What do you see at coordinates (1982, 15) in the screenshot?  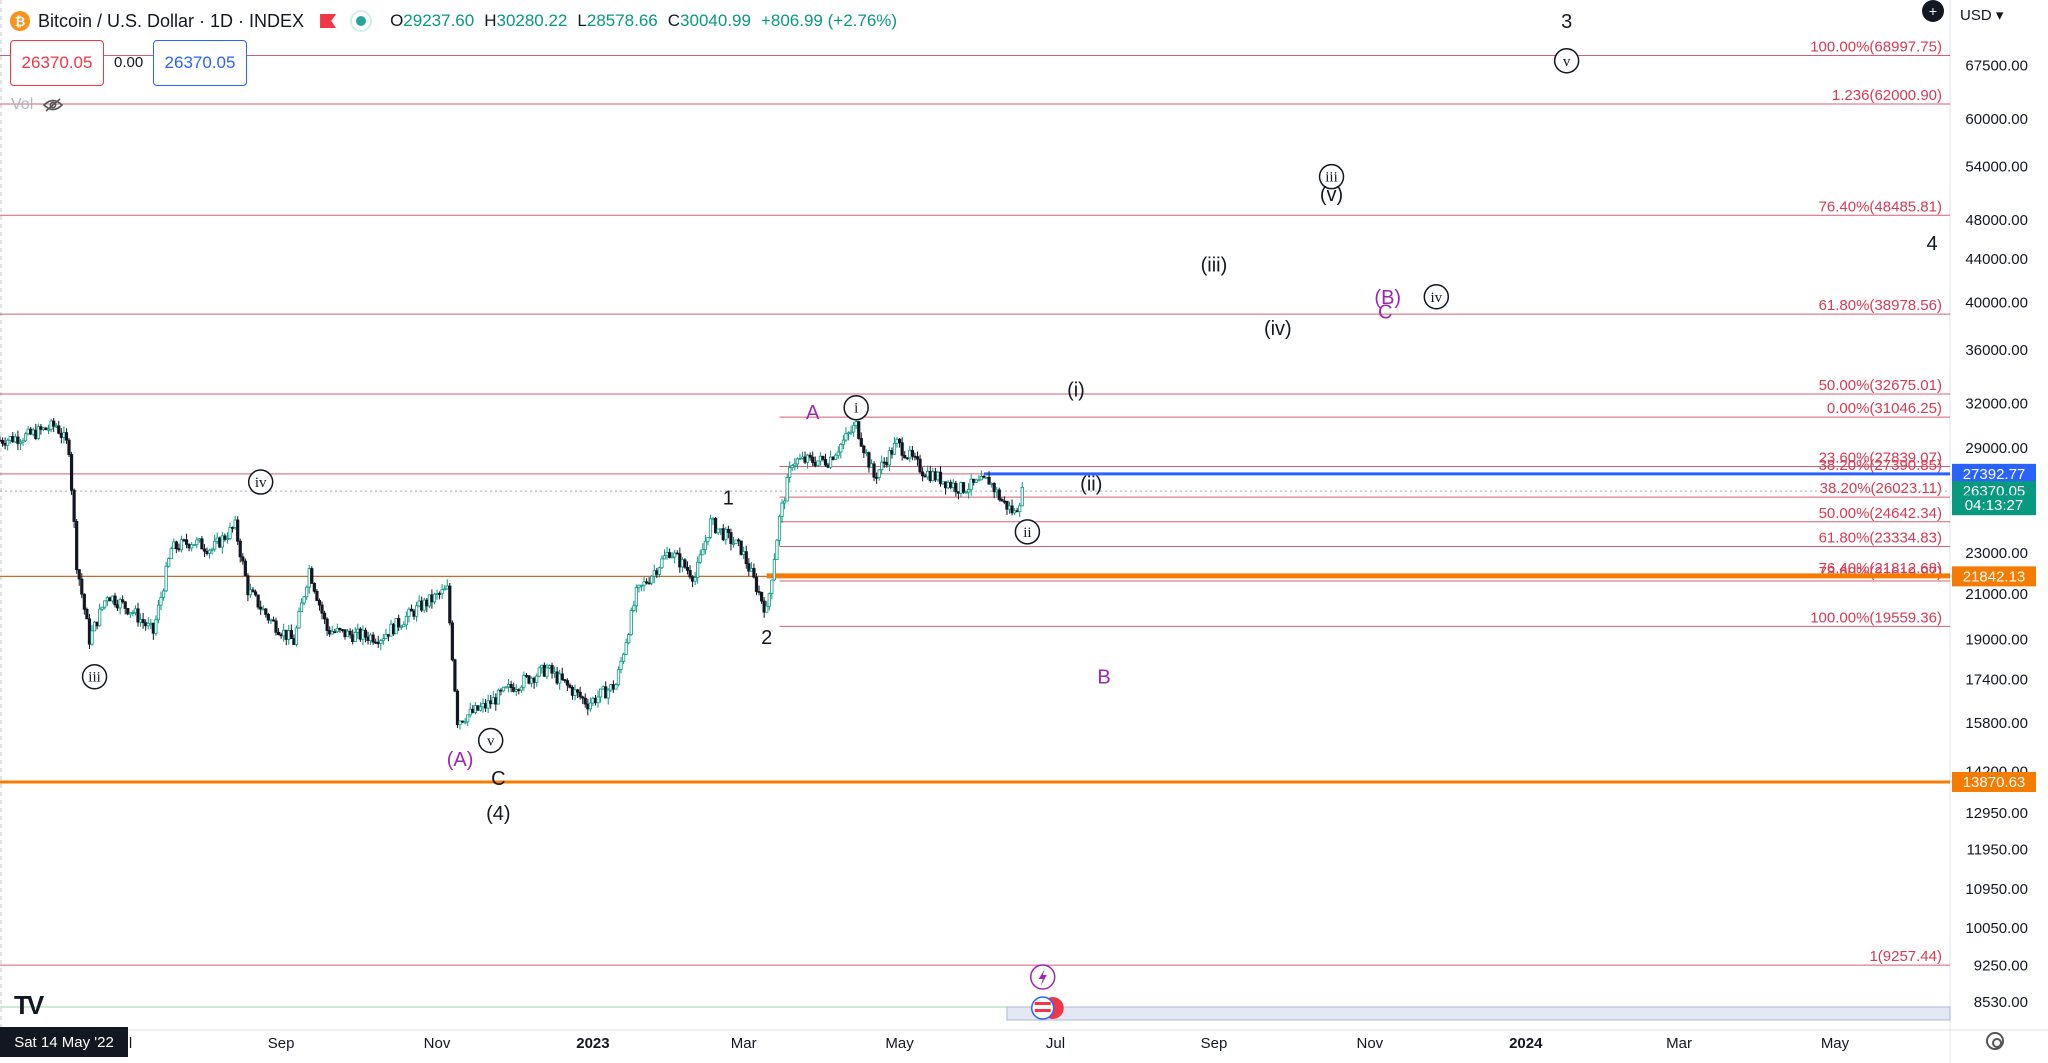 I see `currency-select: USD ▾` at bounding box center [1982, 15].